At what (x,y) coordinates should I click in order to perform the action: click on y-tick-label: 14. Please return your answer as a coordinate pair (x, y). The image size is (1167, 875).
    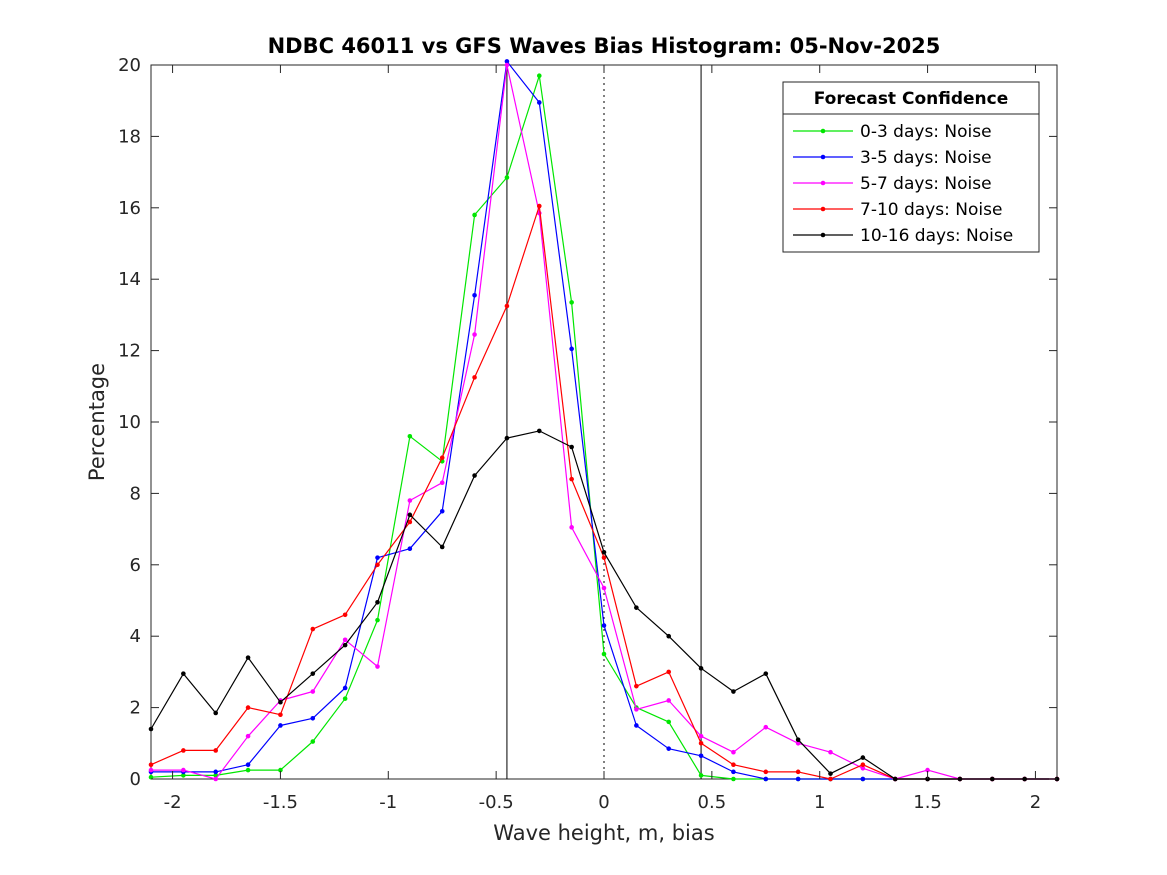
    Looking at the image, I should click on (129, 279).